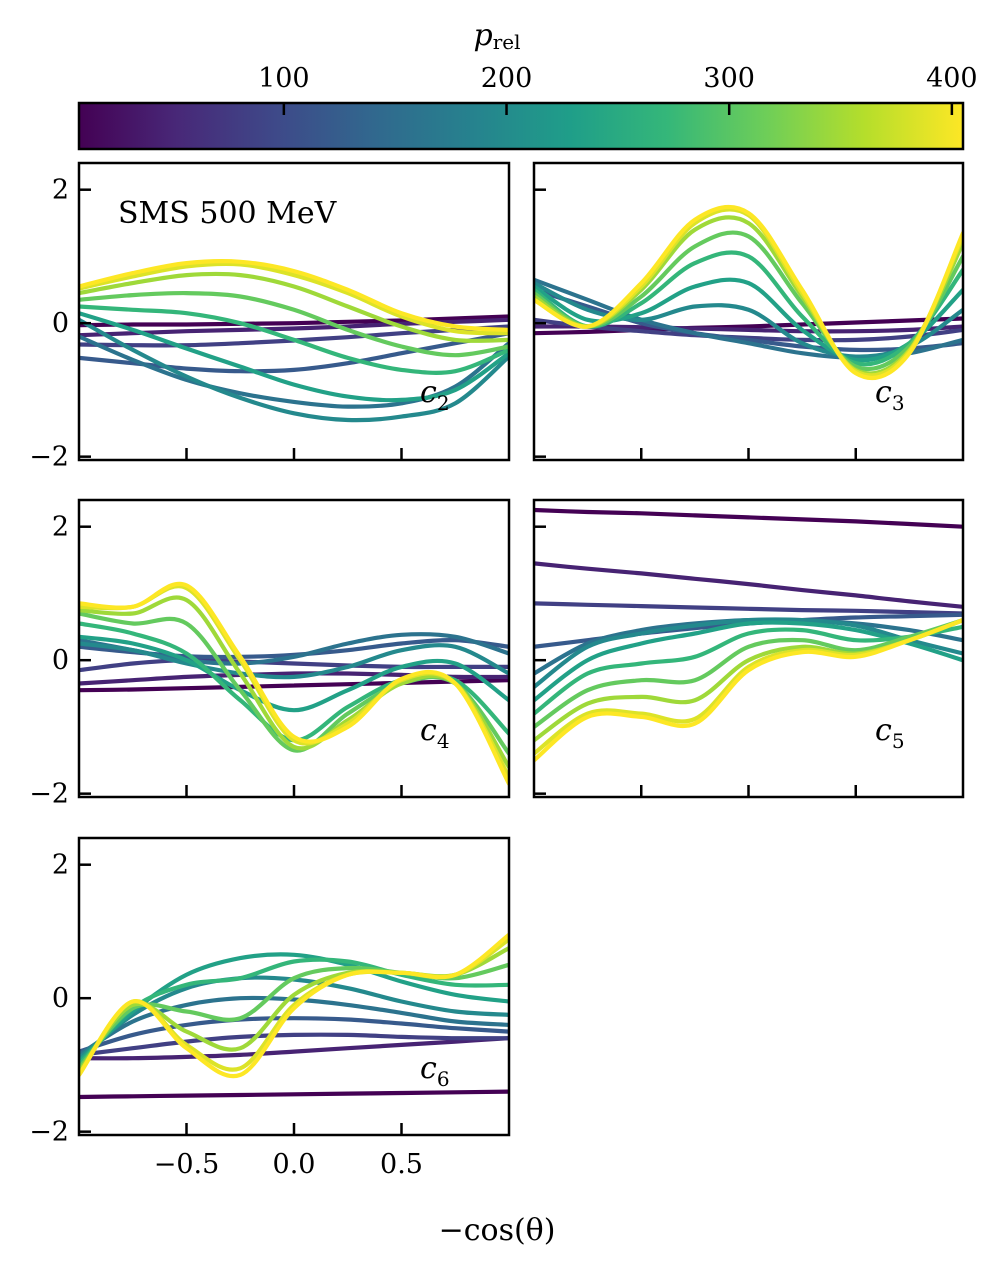 Image resolution: width=994 pixels, height=1264 pixels. Describe the element at coordinates (496, 36) in the screenshot. I see `colorbar-label: prel` at that location.